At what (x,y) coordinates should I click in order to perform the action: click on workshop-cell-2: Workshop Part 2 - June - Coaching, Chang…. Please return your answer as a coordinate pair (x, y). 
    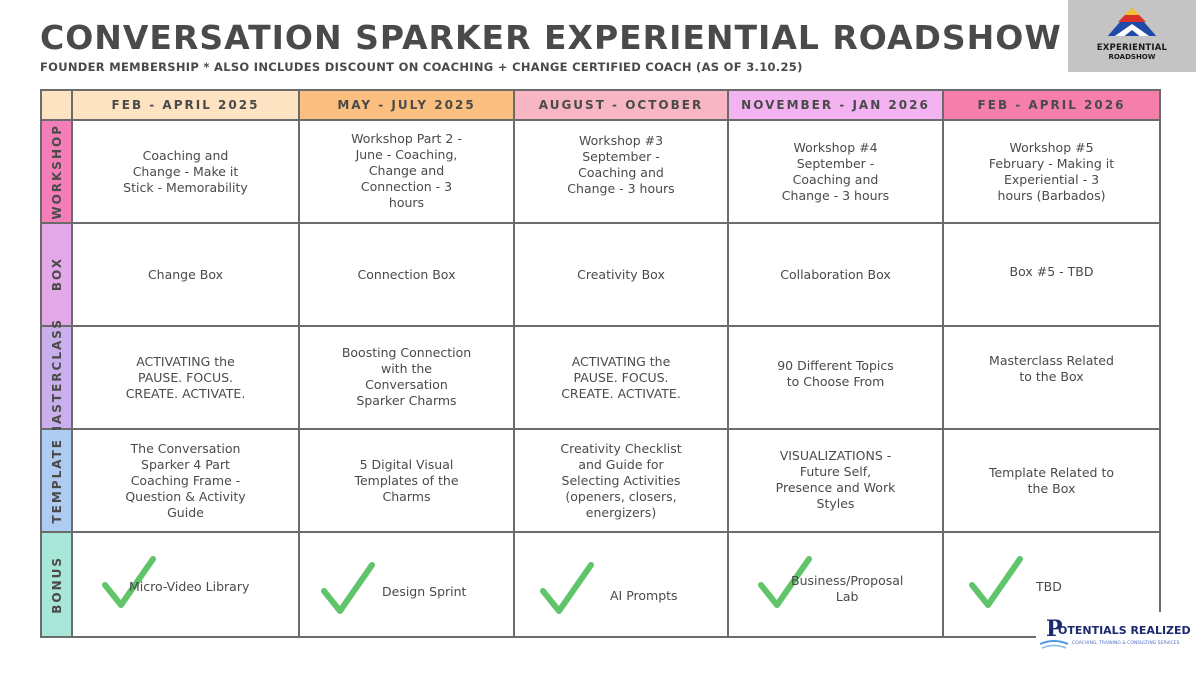
    Looking at the image, I should click on (407, 172).